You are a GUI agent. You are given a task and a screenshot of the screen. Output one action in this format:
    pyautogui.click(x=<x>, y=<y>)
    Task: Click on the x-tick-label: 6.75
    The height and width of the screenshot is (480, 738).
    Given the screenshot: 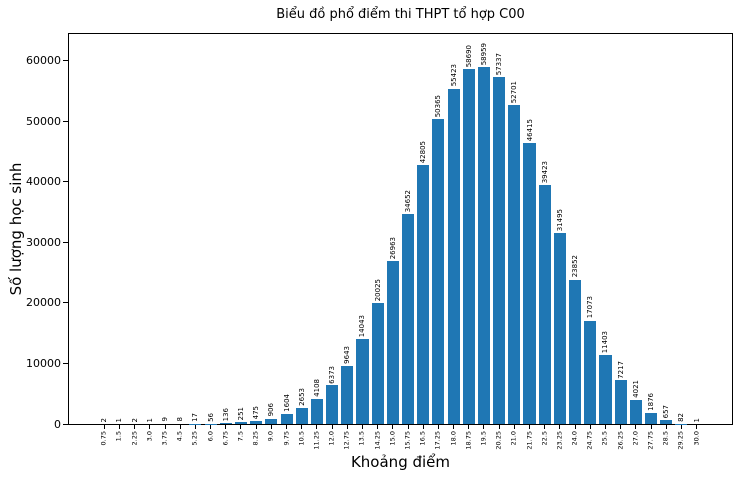 What is the action you would take?
    pyautogui.click(x=225, y=438)
    